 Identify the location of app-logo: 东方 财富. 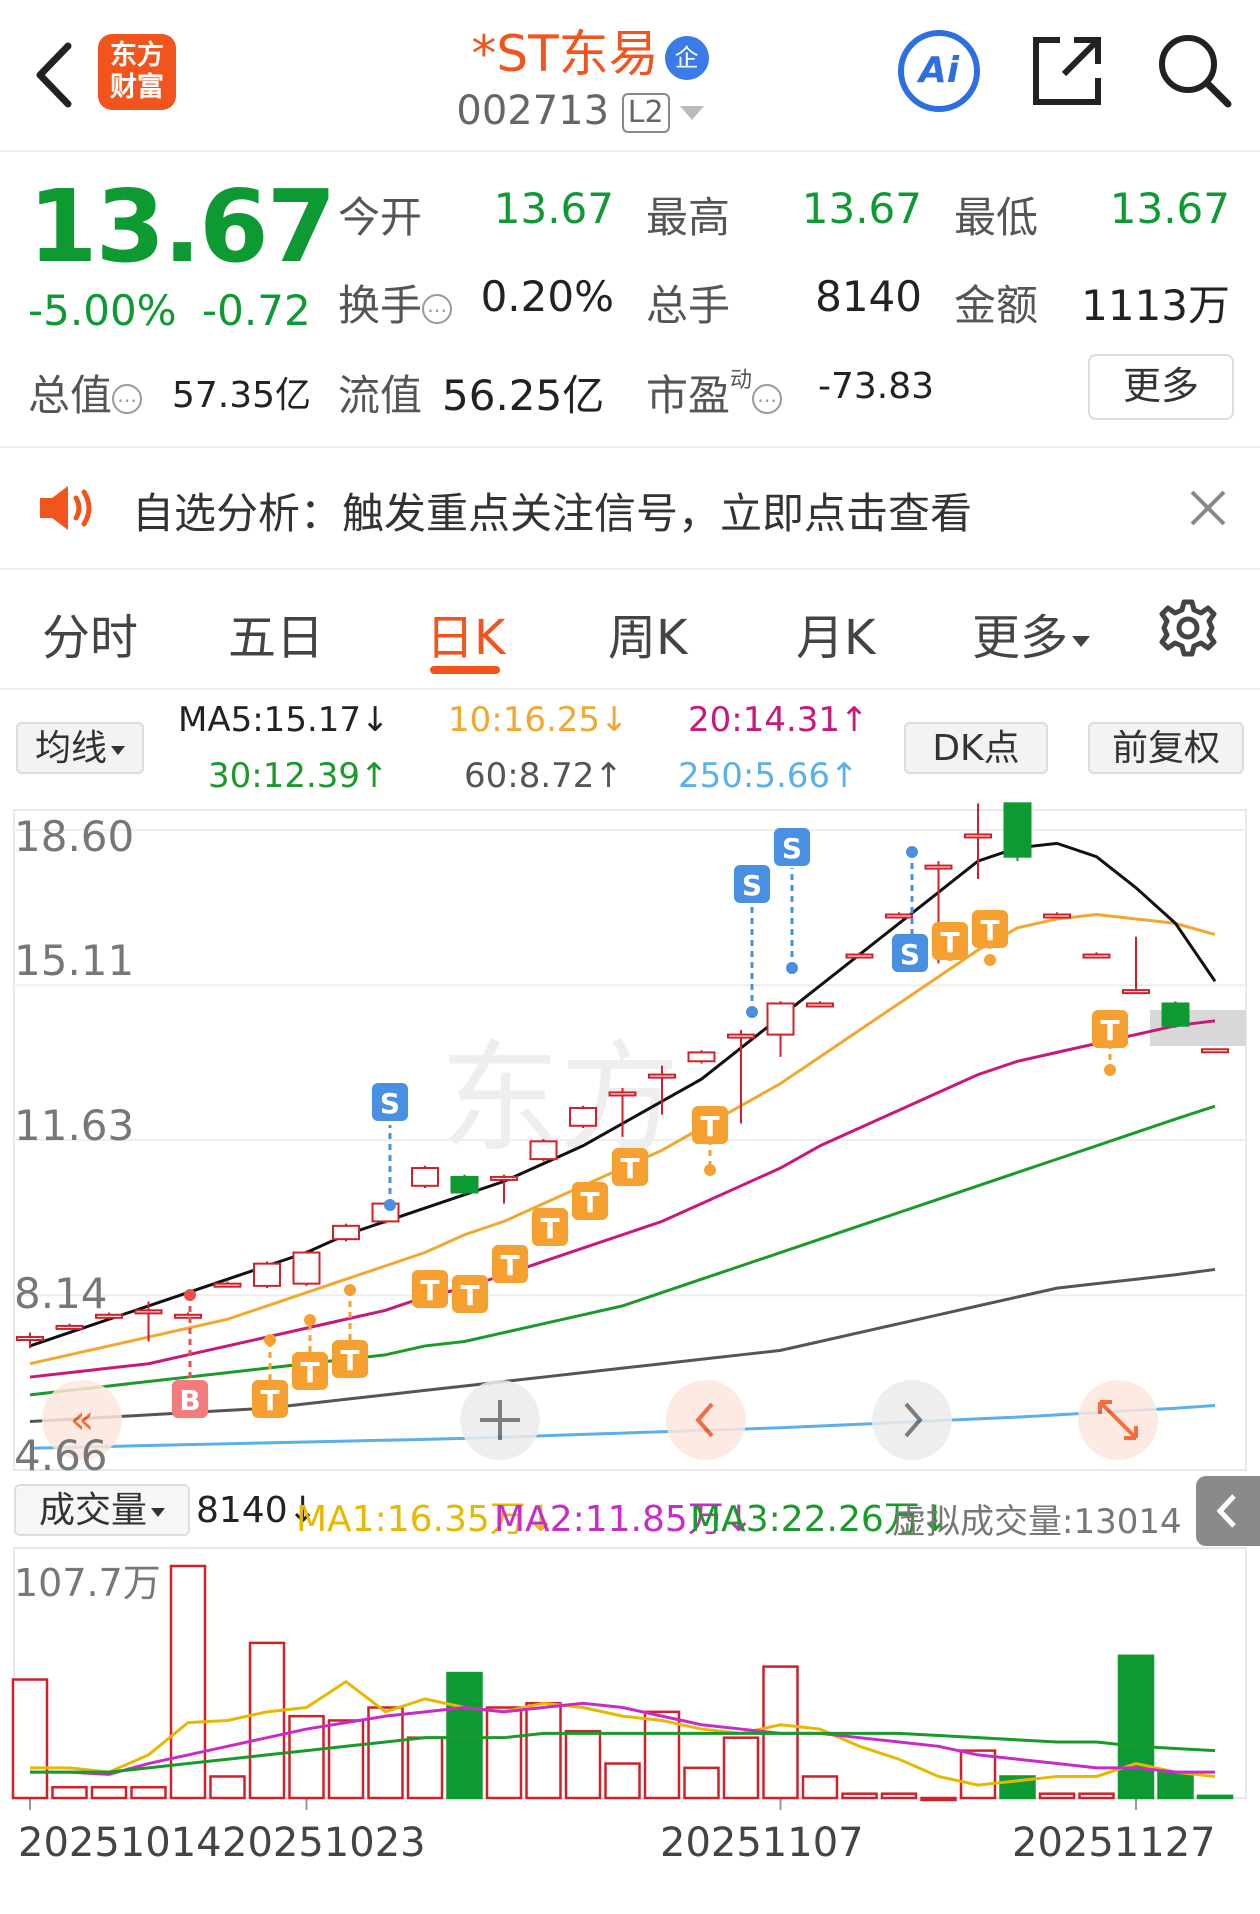
(137, 72).